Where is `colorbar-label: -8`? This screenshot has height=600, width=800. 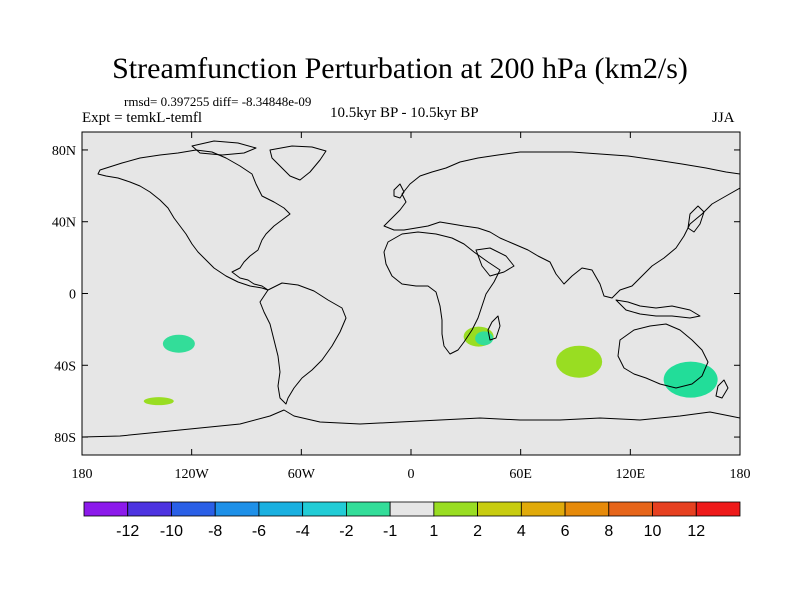 colorbar-label: -8 is located at coordinates (215, 531).